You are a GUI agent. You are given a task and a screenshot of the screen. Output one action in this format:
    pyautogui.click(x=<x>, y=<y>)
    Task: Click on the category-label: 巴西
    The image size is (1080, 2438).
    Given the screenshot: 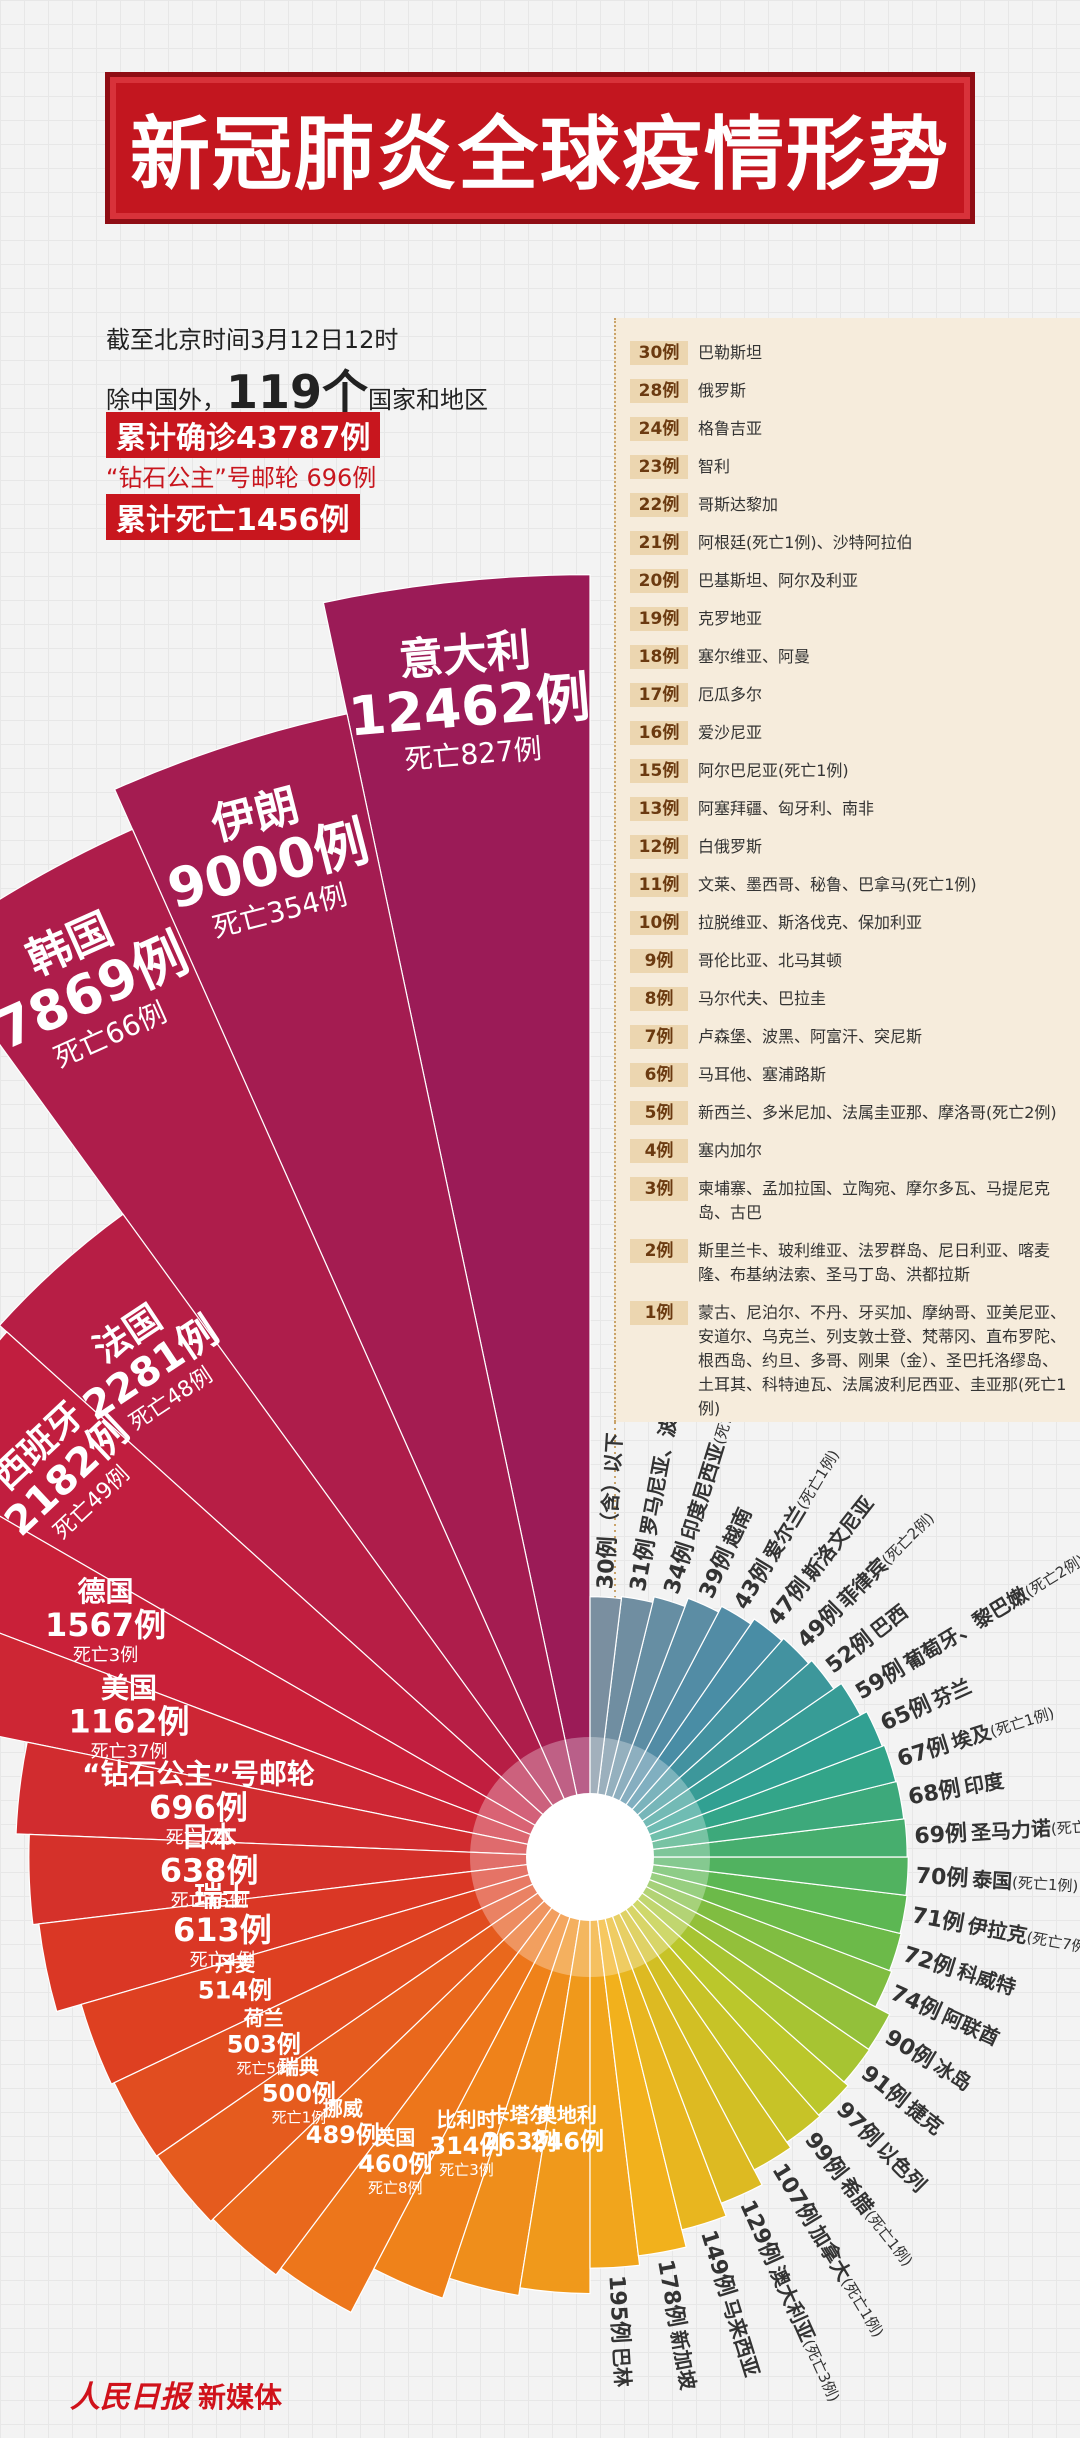 What is the action you would take?
    pyautogui.click(x=889, y=1621)
    